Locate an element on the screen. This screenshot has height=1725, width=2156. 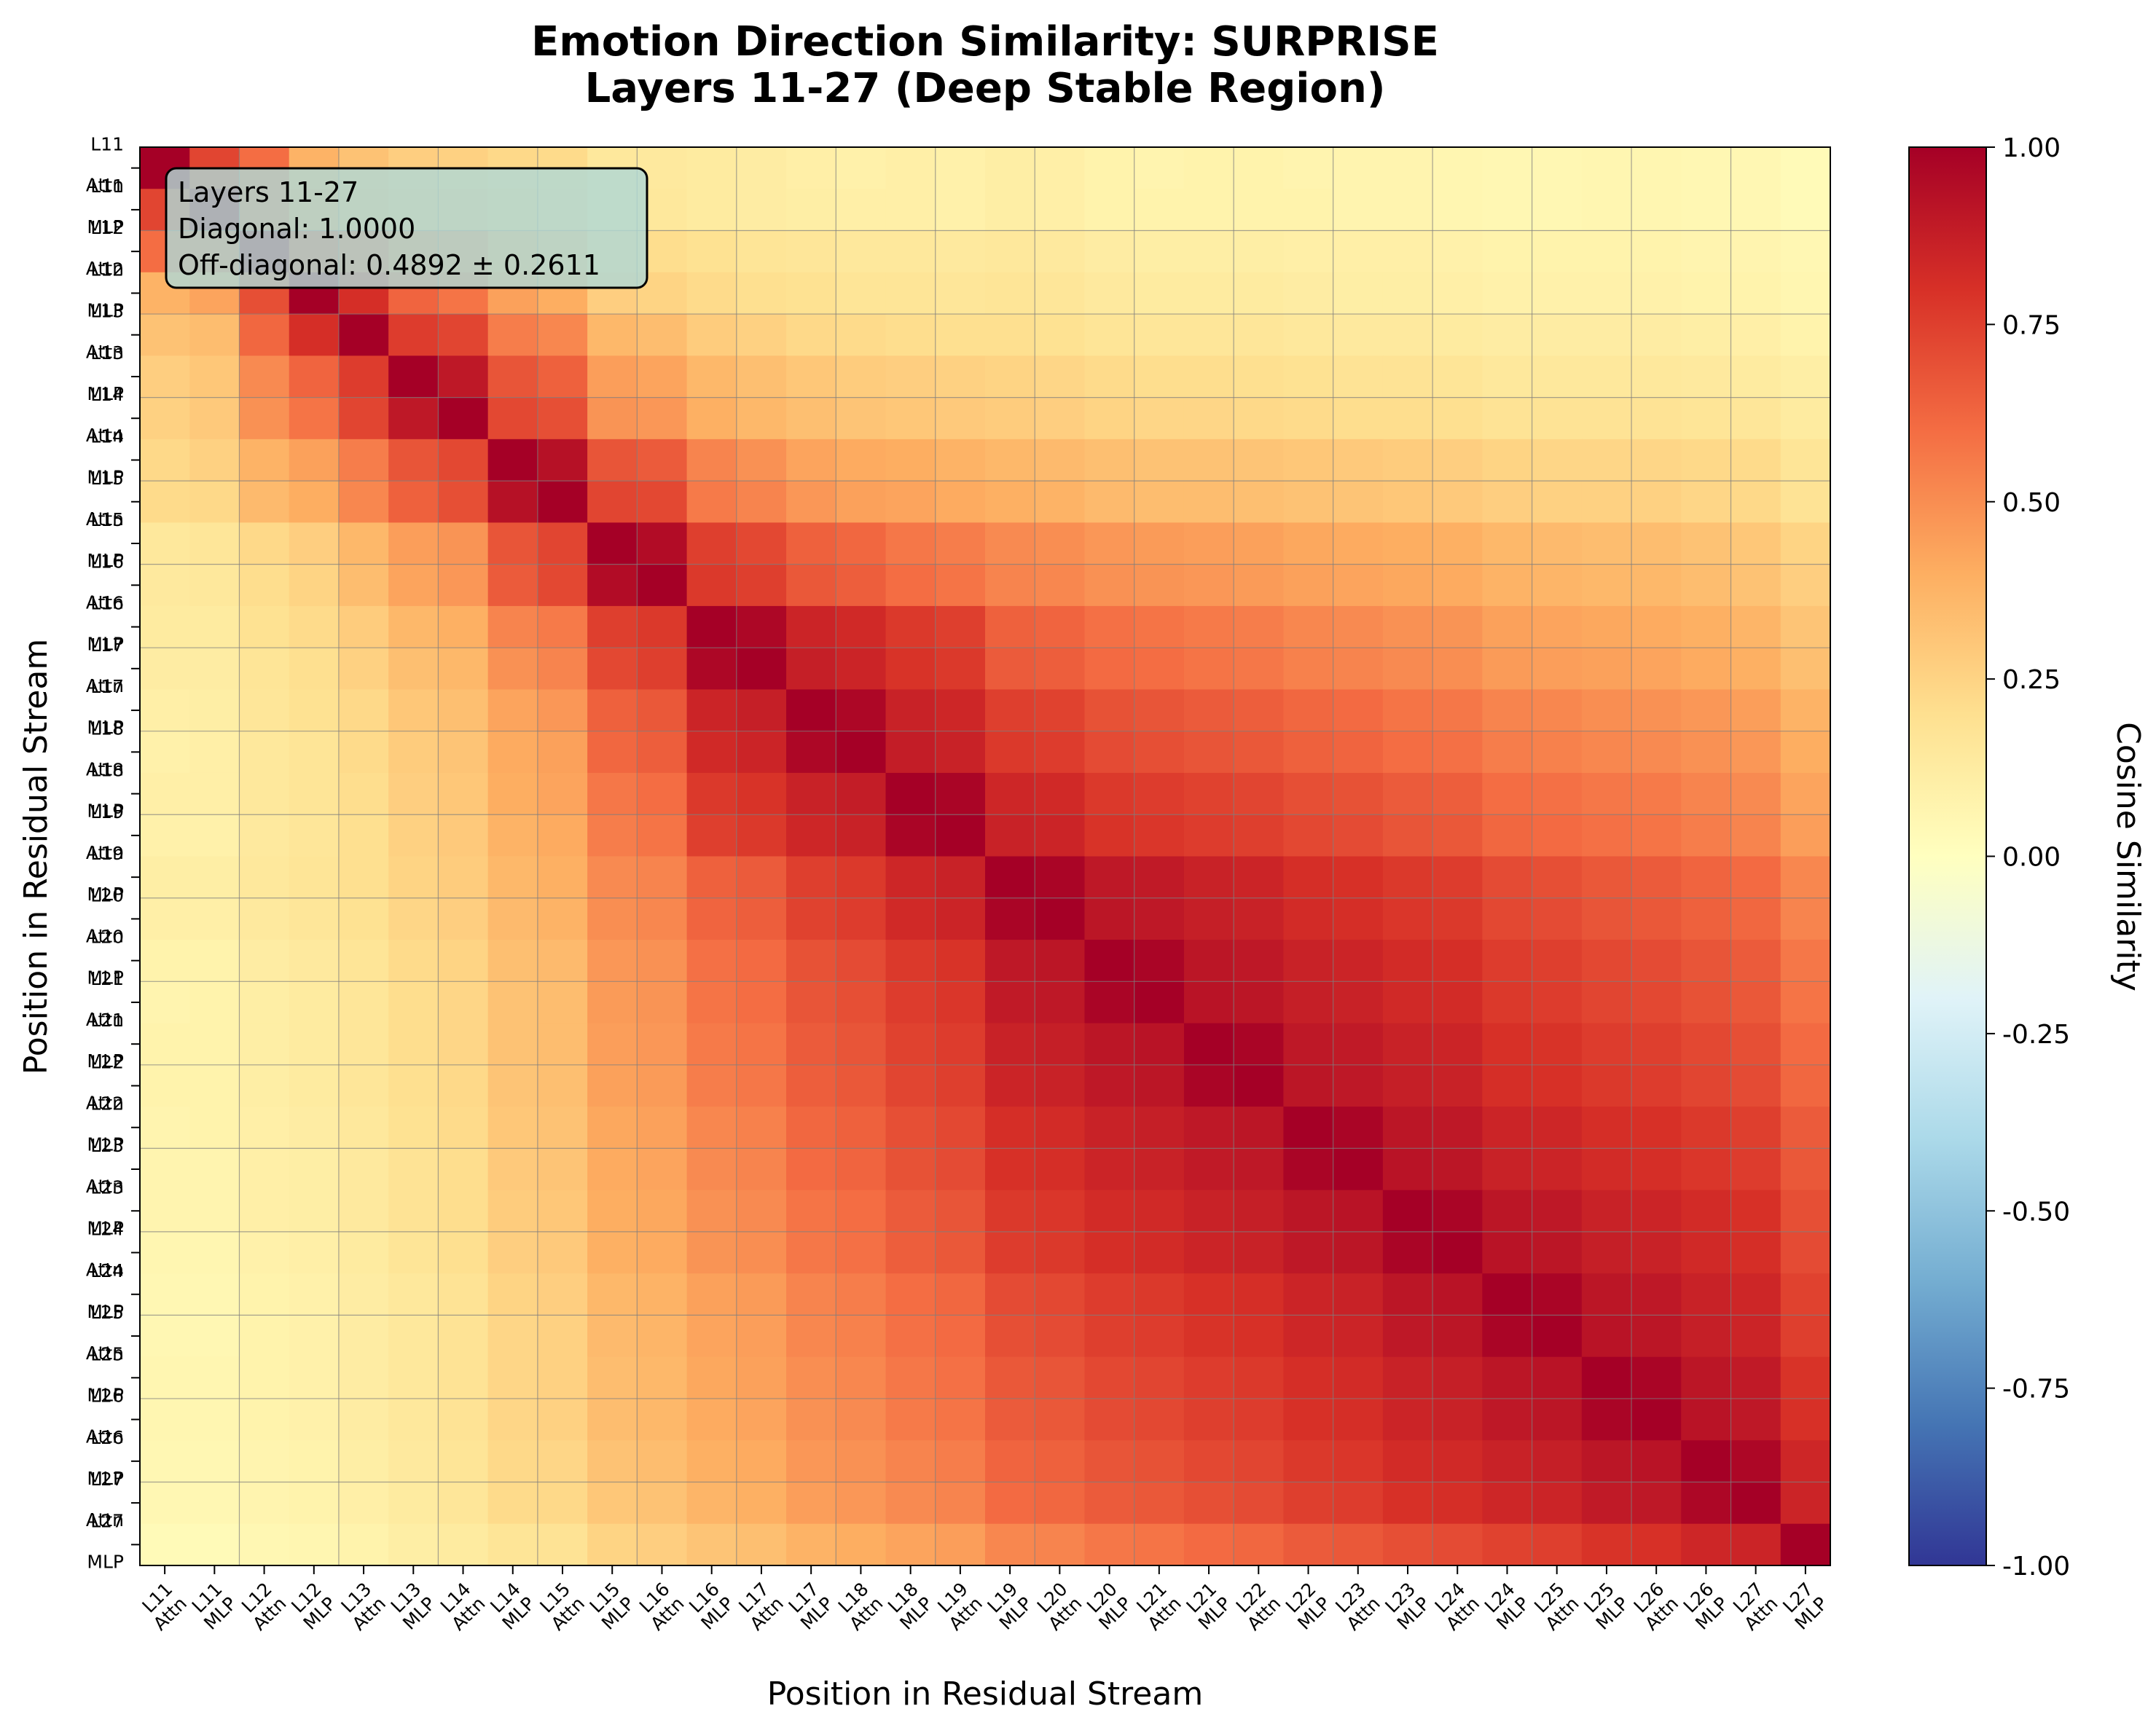
y-tick-label: L18 Attn is located at coordinates (105, 748).